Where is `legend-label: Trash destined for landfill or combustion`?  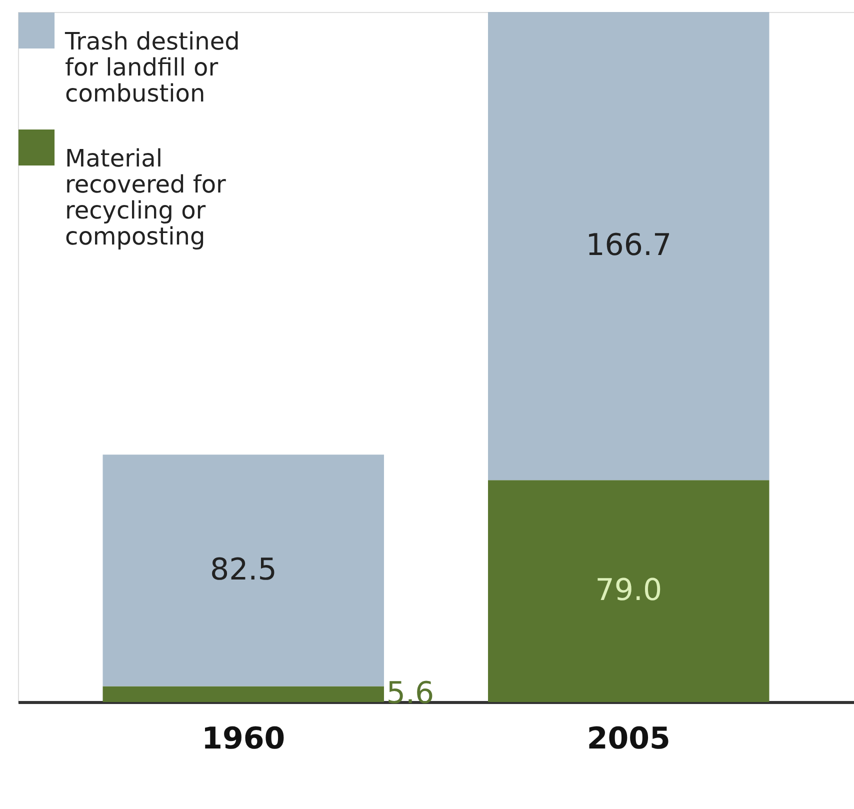
legend-label: Trash destined for landfill or combustion is located at coordinates (152, 68).